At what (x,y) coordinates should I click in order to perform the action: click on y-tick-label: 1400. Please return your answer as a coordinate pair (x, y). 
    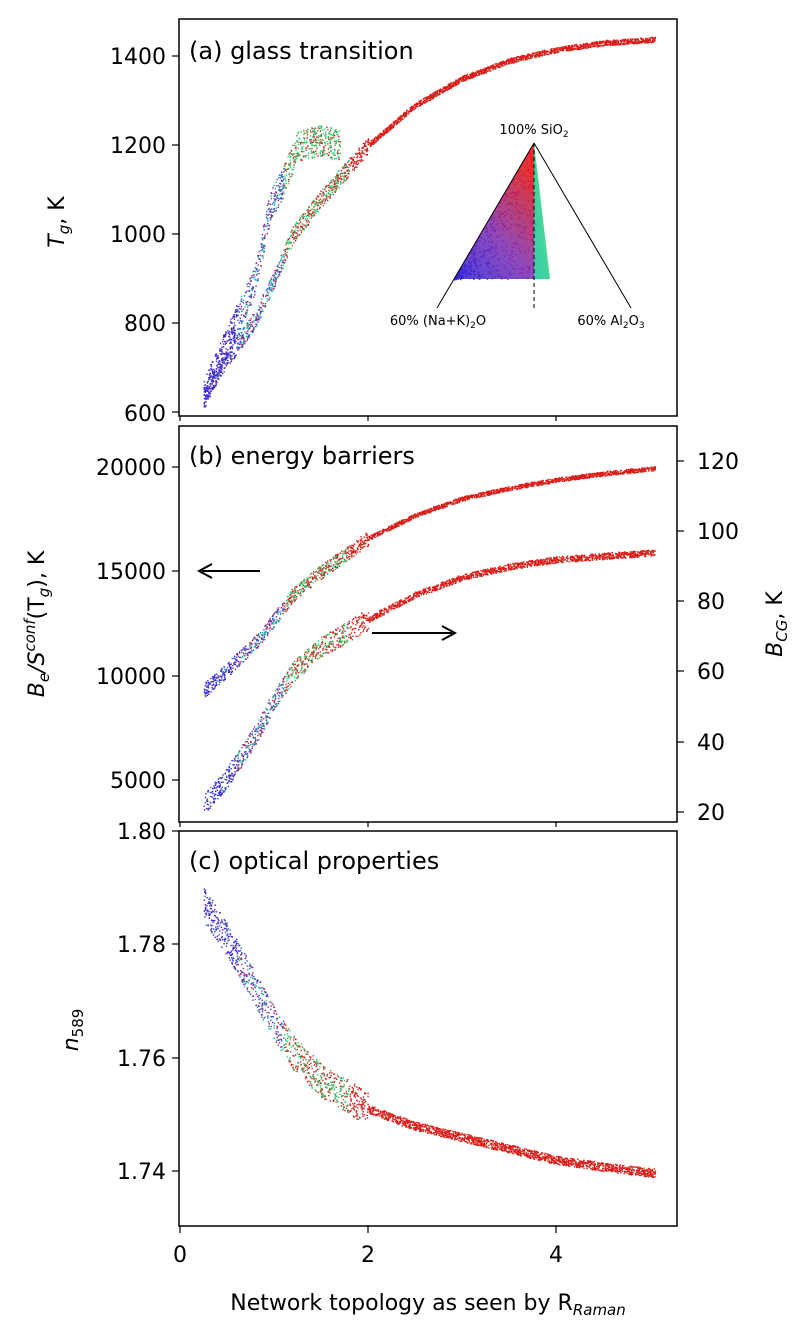
    Looking at the image, I should click on (138, 57).